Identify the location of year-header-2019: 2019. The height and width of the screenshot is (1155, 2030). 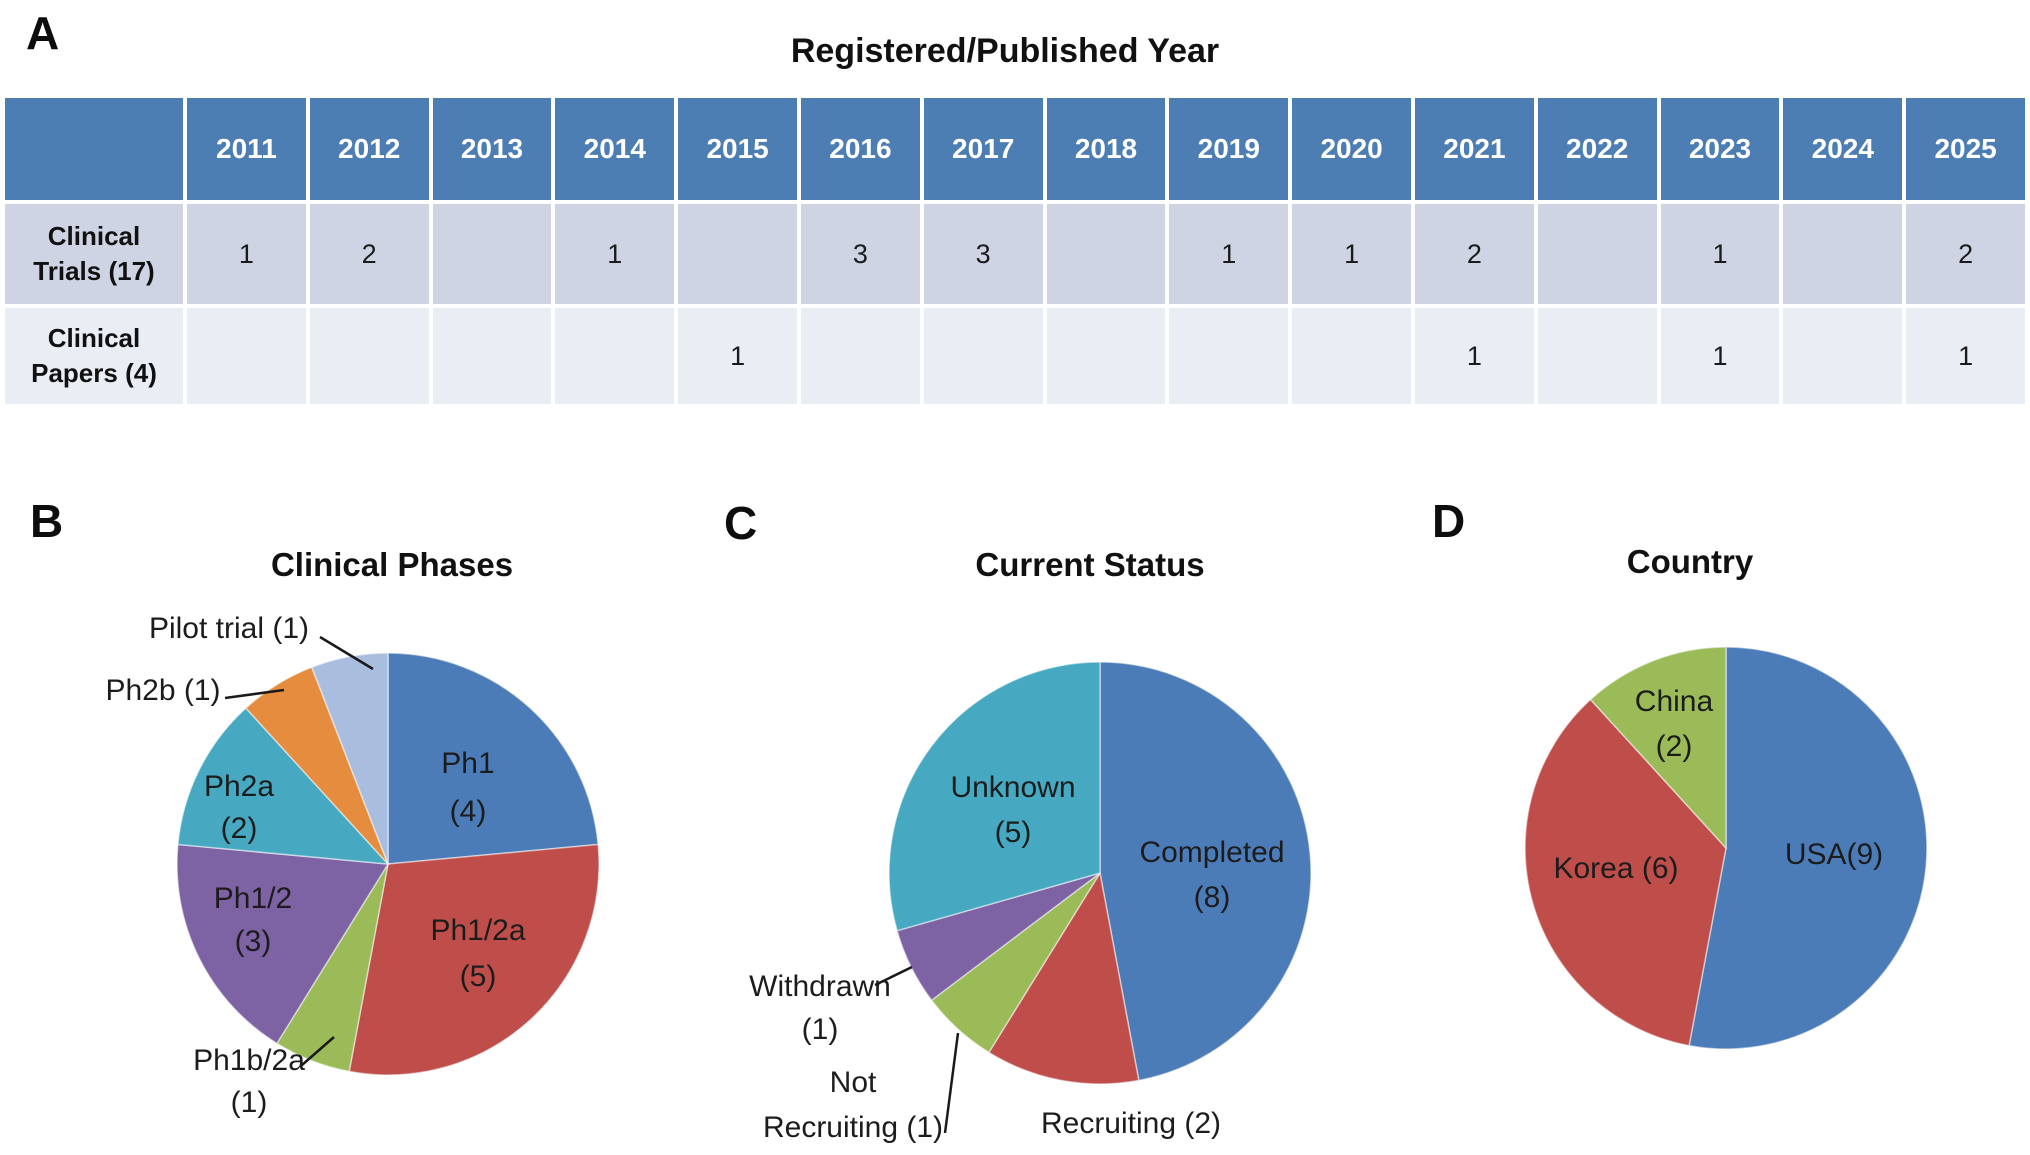
(1229, 149).